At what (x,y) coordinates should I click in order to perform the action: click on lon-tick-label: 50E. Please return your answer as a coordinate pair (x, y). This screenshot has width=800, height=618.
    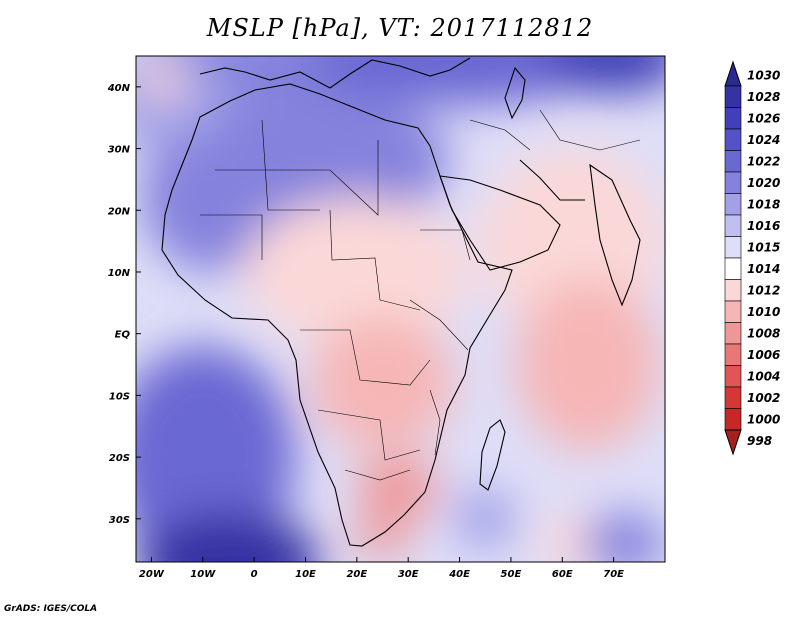
    Looking at the image, I should click on (511, 574).